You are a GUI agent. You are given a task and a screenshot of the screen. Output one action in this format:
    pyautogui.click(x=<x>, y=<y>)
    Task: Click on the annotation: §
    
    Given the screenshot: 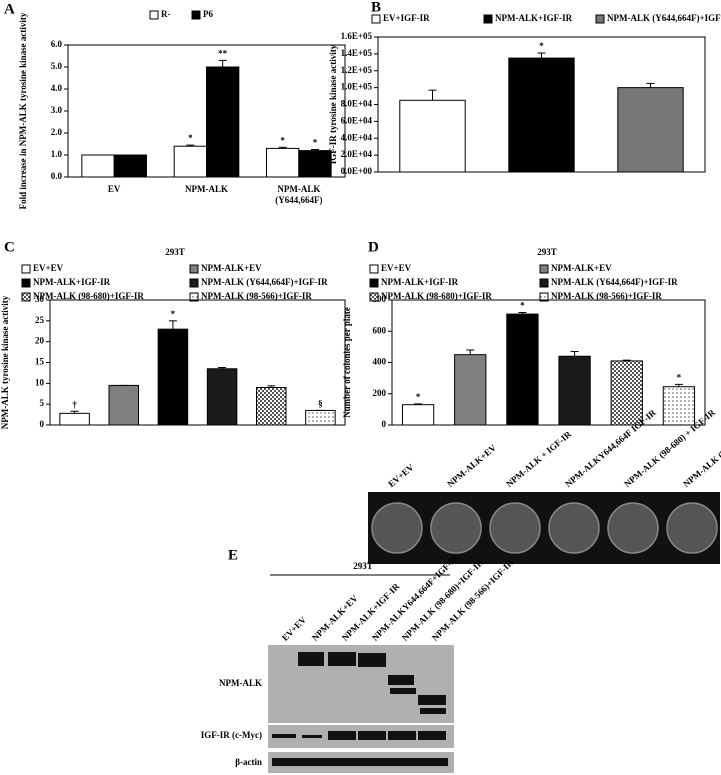 What is the action you would take?
    pyautogui.click(x=320, y=403)
    